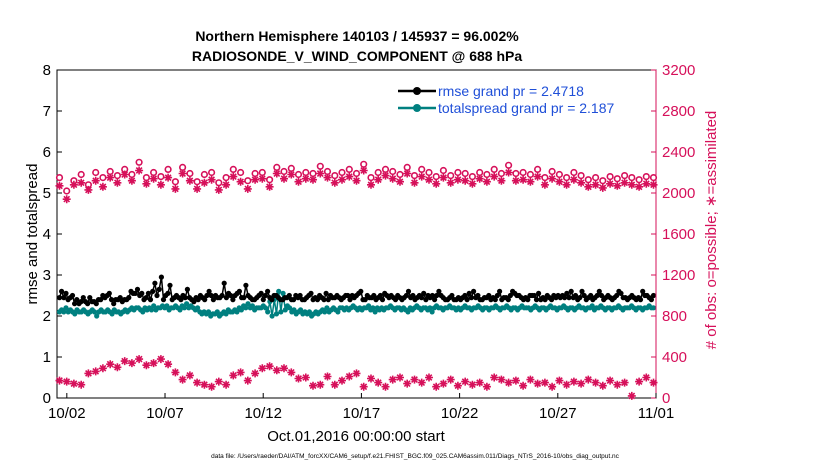  Describe the element at coordinates (678, 275) in the screenshot. I see `y2-tick-label: 1200` at that location.